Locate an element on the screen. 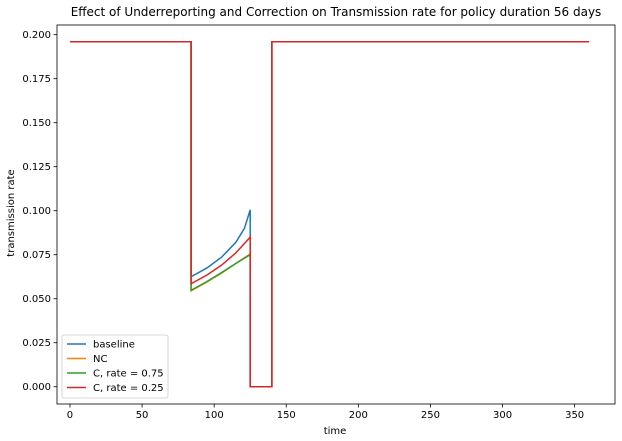 The width and height of the screenshot is (622, 441). x-tick-label: 0 is located at coordinates (70, 415).